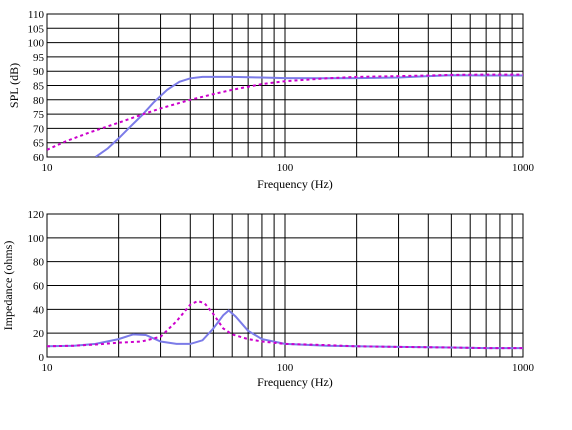 The width and height of the screenshot is (572, 430). Describe the element at coordinates (39, 310) in the screenshot. I see `y-tick-label: 40` at that location.